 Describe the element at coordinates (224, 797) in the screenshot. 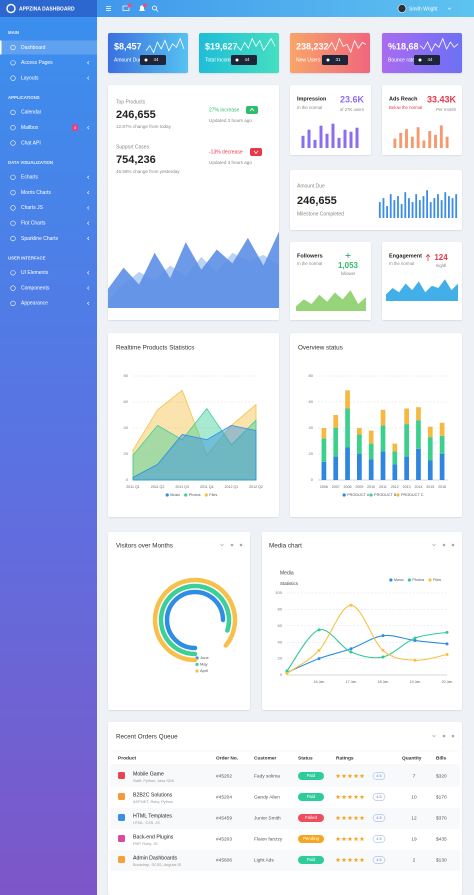

I see `label: #45204` at that location.